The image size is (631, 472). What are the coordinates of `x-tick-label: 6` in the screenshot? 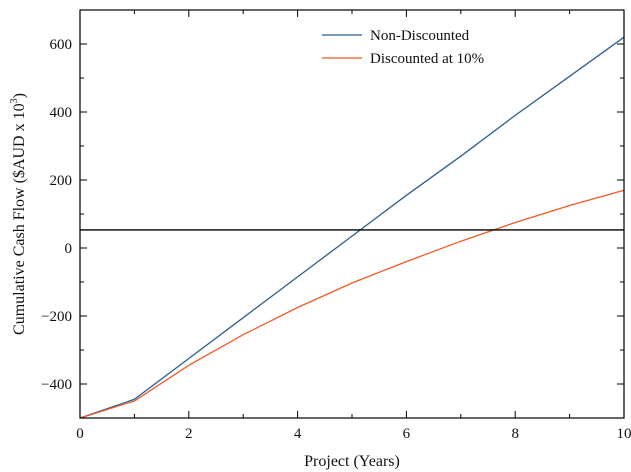 It's located at (407, 434).